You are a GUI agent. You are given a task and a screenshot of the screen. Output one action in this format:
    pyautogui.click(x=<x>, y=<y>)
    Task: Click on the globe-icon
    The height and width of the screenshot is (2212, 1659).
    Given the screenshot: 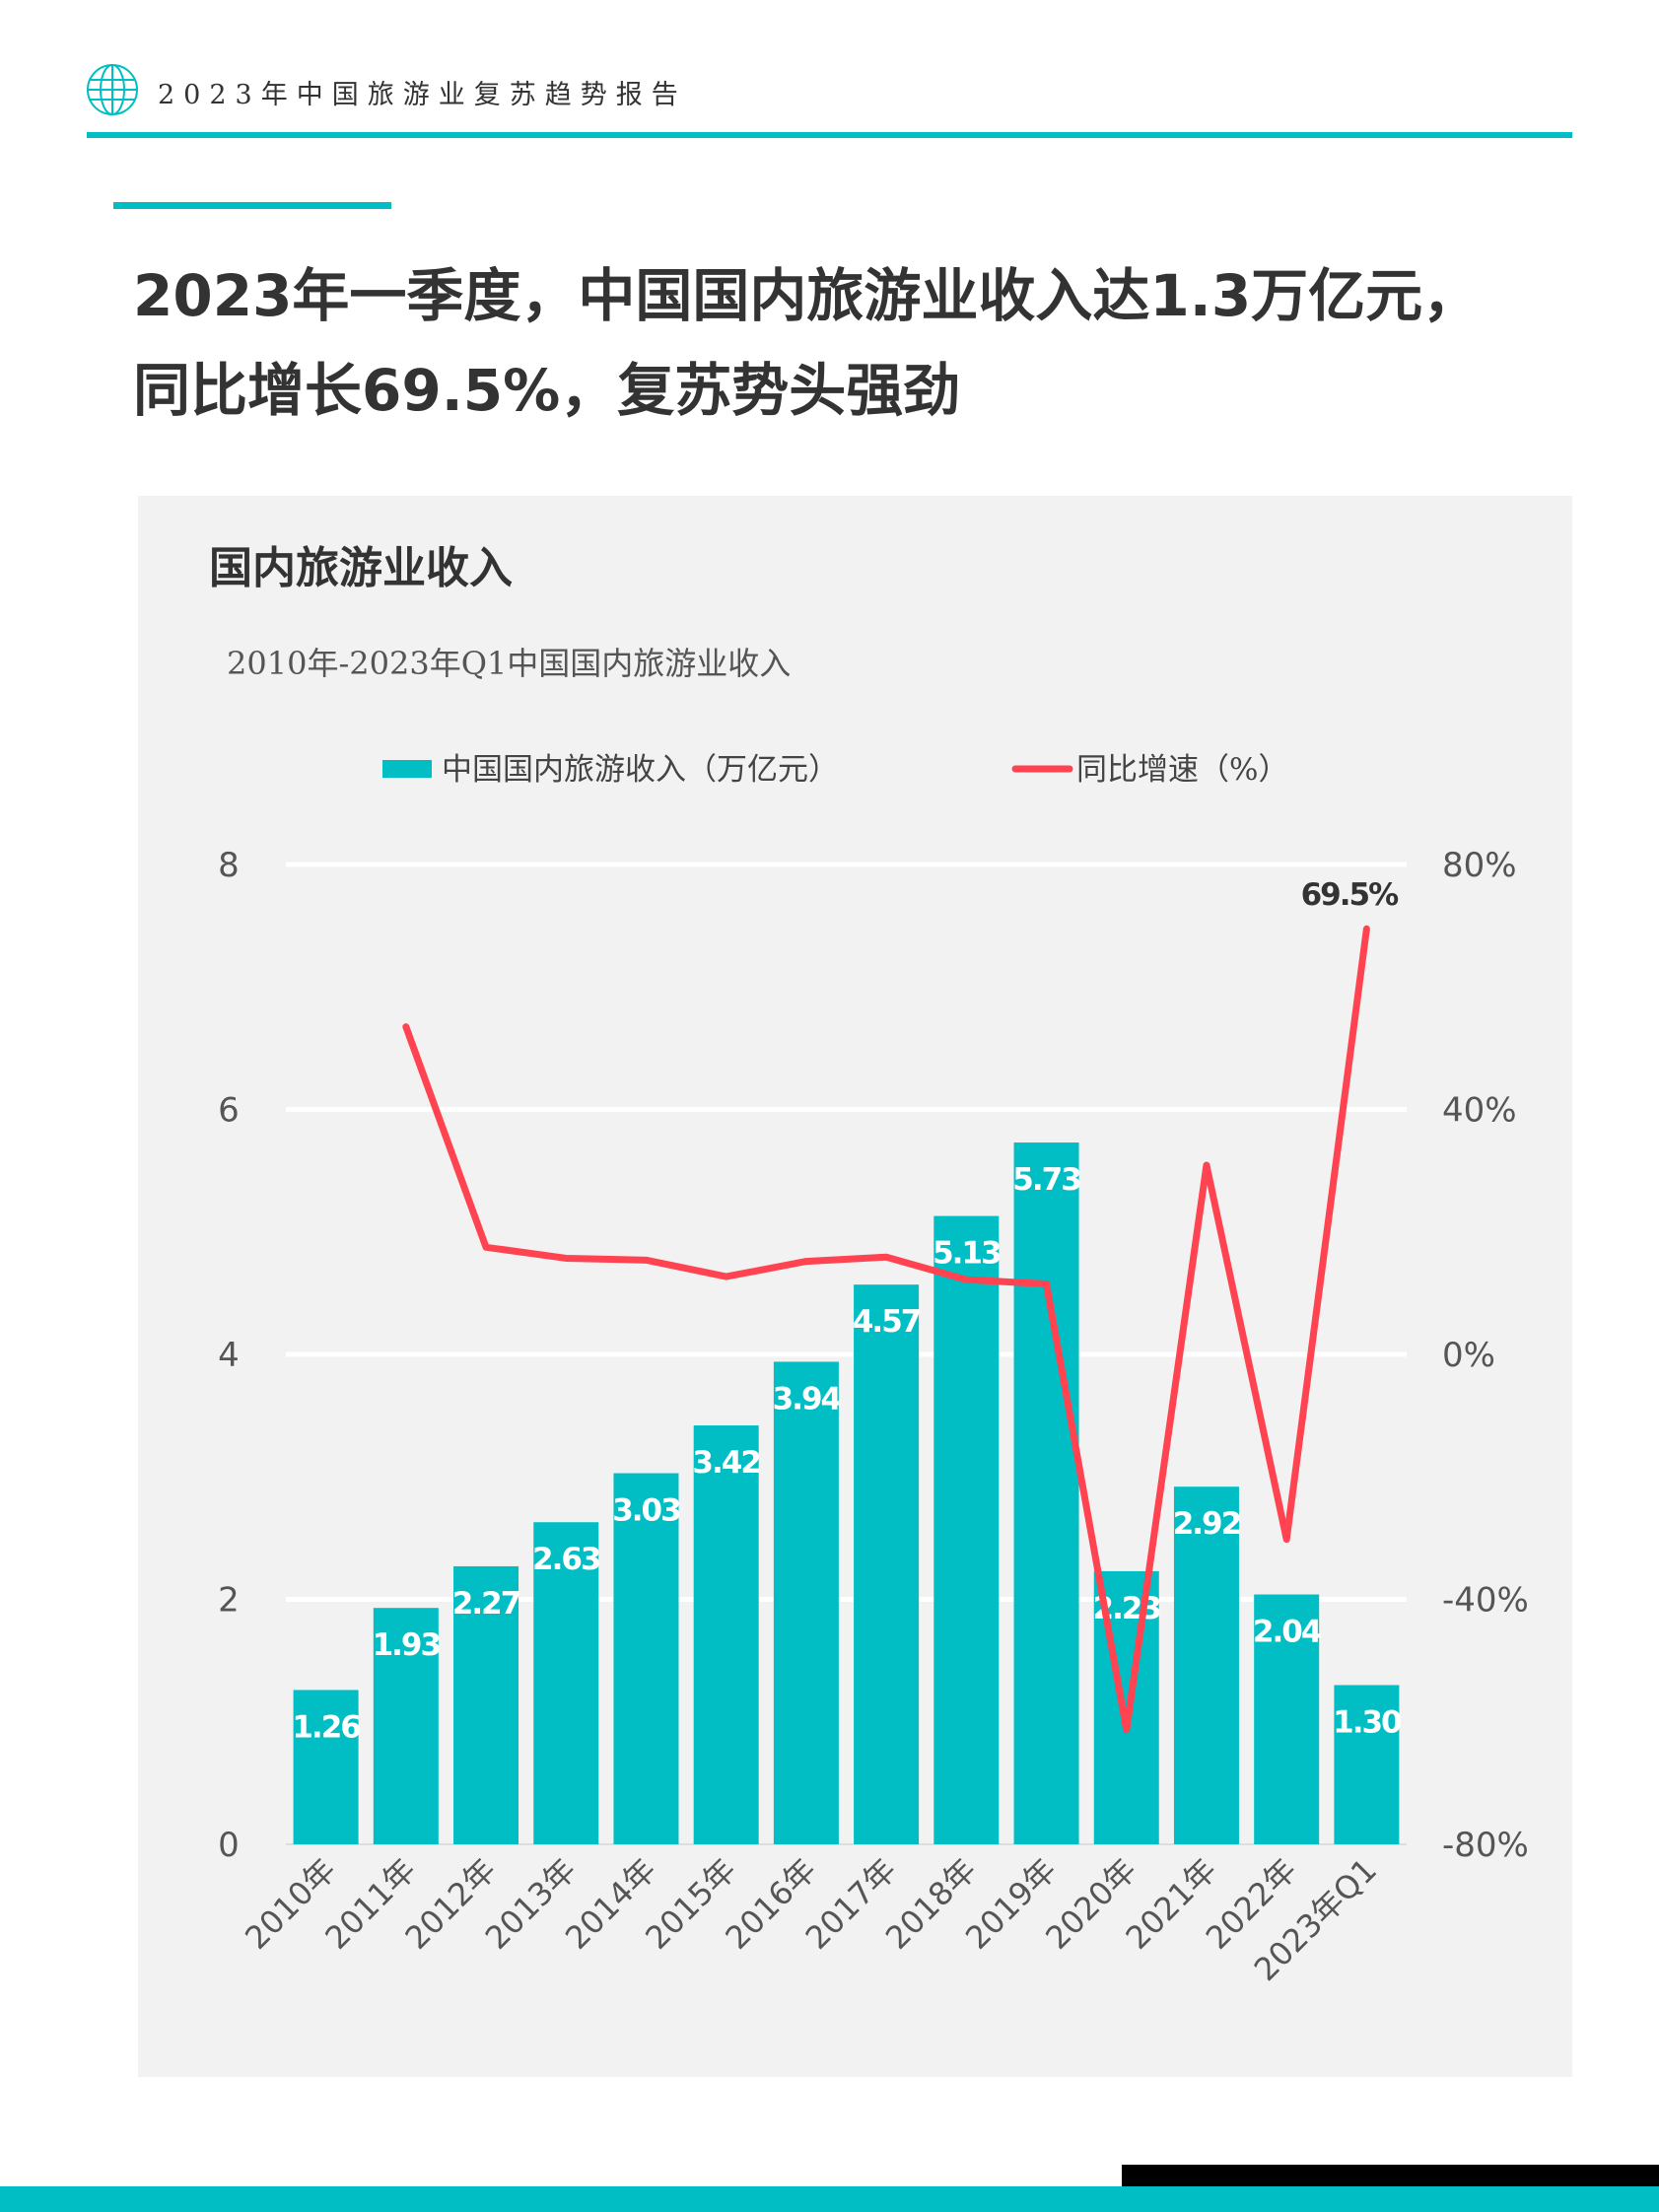 What is the action you would take?
    pyautogui.click(x=113, y=89)
    